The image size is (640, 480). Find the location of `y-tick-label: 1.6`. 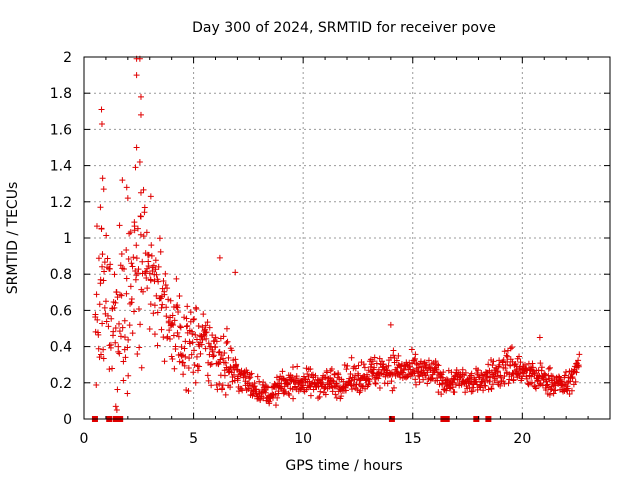

y-tick-label: 1.6 is located at coordinates (61, 130).